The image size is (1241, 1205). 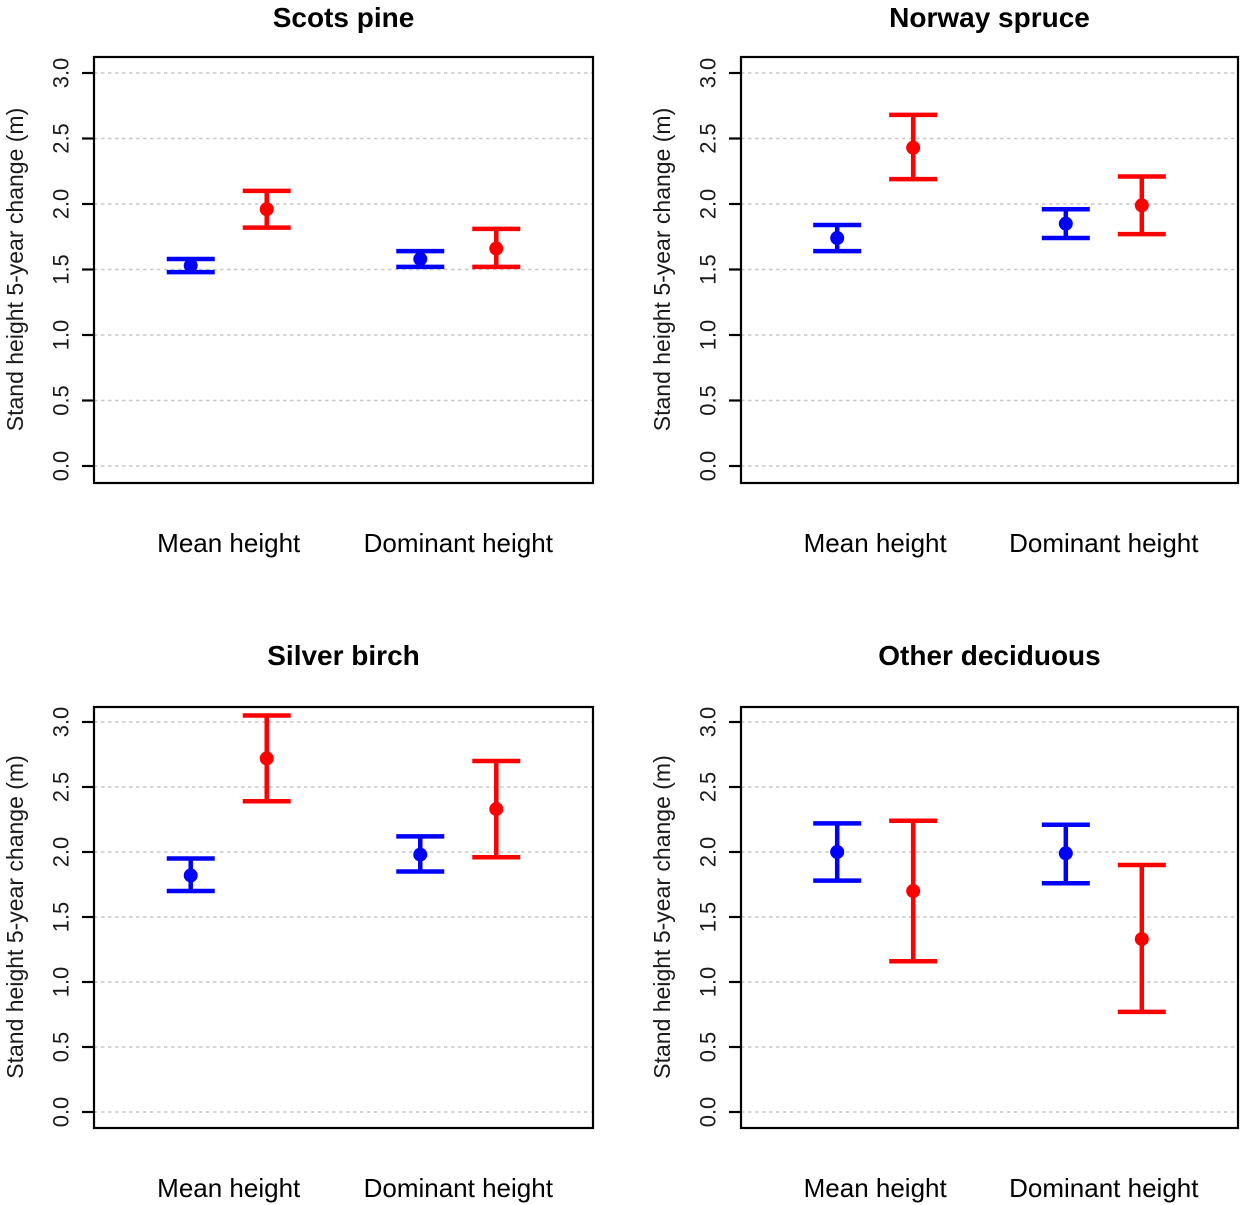 I want to click on plot-box, so click(x=343, y=917).